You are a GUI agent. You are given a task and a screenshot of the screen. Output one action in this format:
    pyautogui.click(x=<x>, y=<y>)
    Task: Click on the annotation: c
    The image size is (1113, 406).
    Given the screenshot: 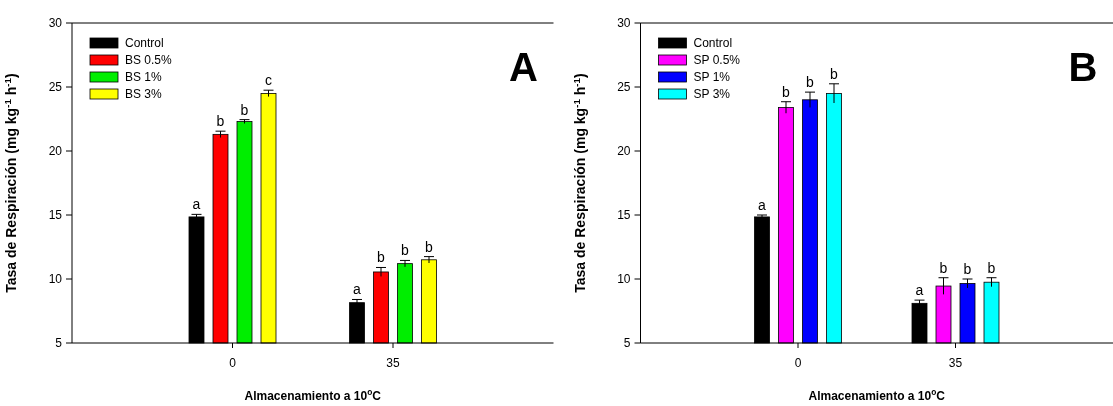 What is the action you would take?
    pyautogui.click(x=268, y=80)
    